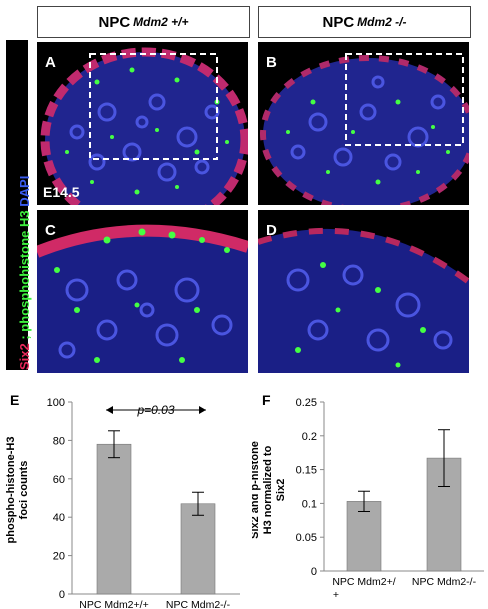 The width and height of the screenshot is (488, 609). Describe the element at coordinates (15, 400) in the screenshot. I see `panel-label-e: E` at that location.